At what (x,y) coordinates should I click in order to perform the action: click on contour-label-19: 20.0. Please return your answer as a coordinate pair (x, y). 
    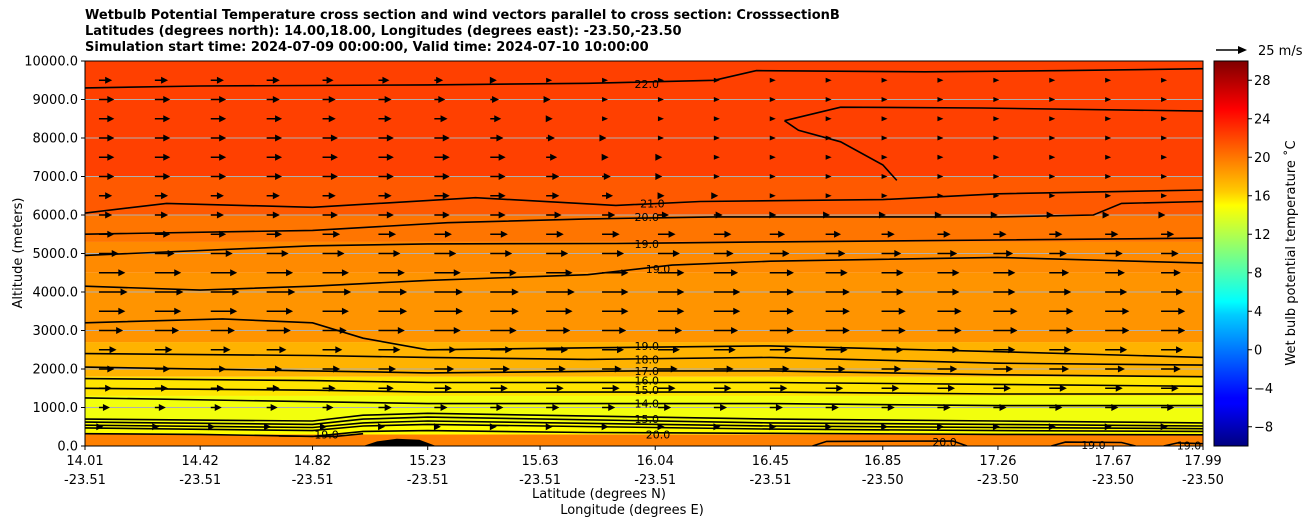
    Looking at the image, I should click on (944, 442).